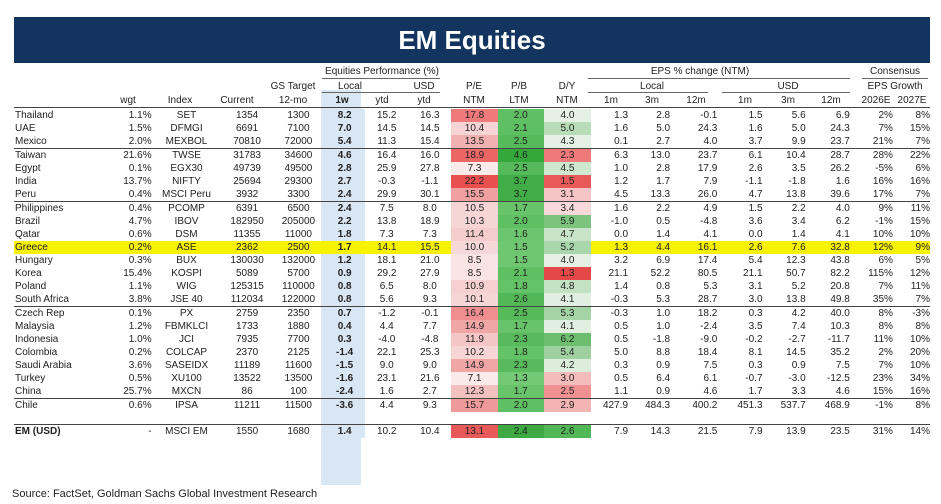 The height and width of the screenshot is (504, 941). Describe the element at coordinates (430, 155) in the screenshot. I see `ytd-usd-cell: 16.0` at that location.